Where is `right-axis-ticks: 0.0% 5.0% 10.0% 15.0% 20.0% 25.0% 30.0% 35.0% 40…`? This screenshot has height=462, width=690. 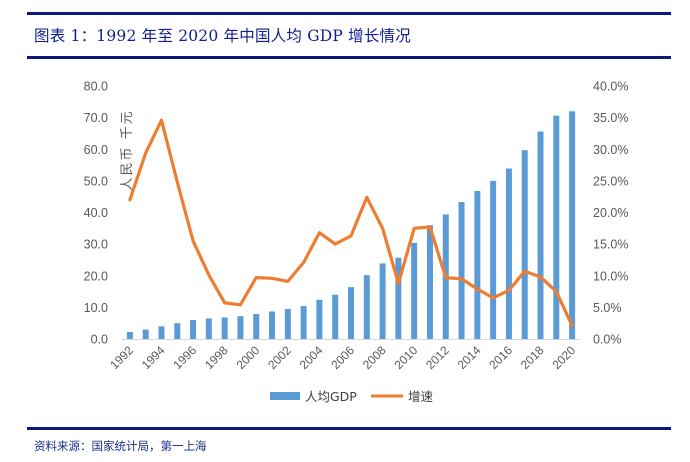
right-axis-ticks: 0.0% 5.0% 10.0% 15.0% 20.0% 25.0% 30.0% 35.0% 40… is located at coordinates (610, 213).